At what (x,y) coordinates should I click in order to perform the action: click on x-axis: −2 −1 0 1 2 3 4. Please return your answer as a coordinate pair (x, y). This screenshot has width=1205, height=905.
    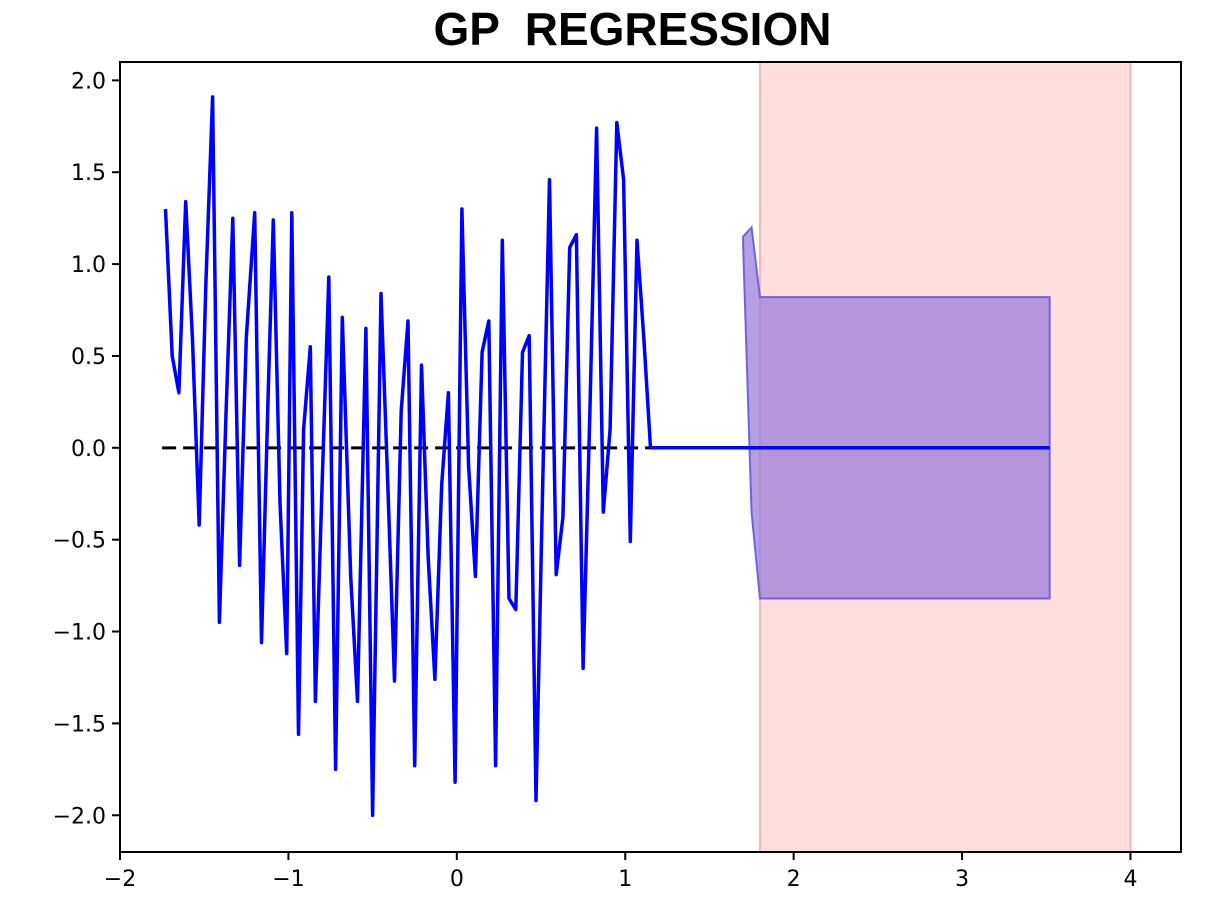
    Looking at the image, I should click on (620, 872).